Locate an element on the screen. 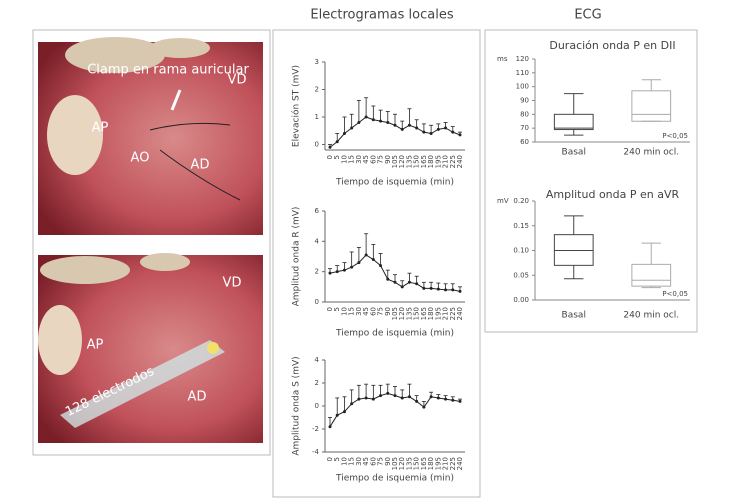 This screenshot has height=500, width=750. y-tick-label: 0.15 is located at coordinates (521, 226).